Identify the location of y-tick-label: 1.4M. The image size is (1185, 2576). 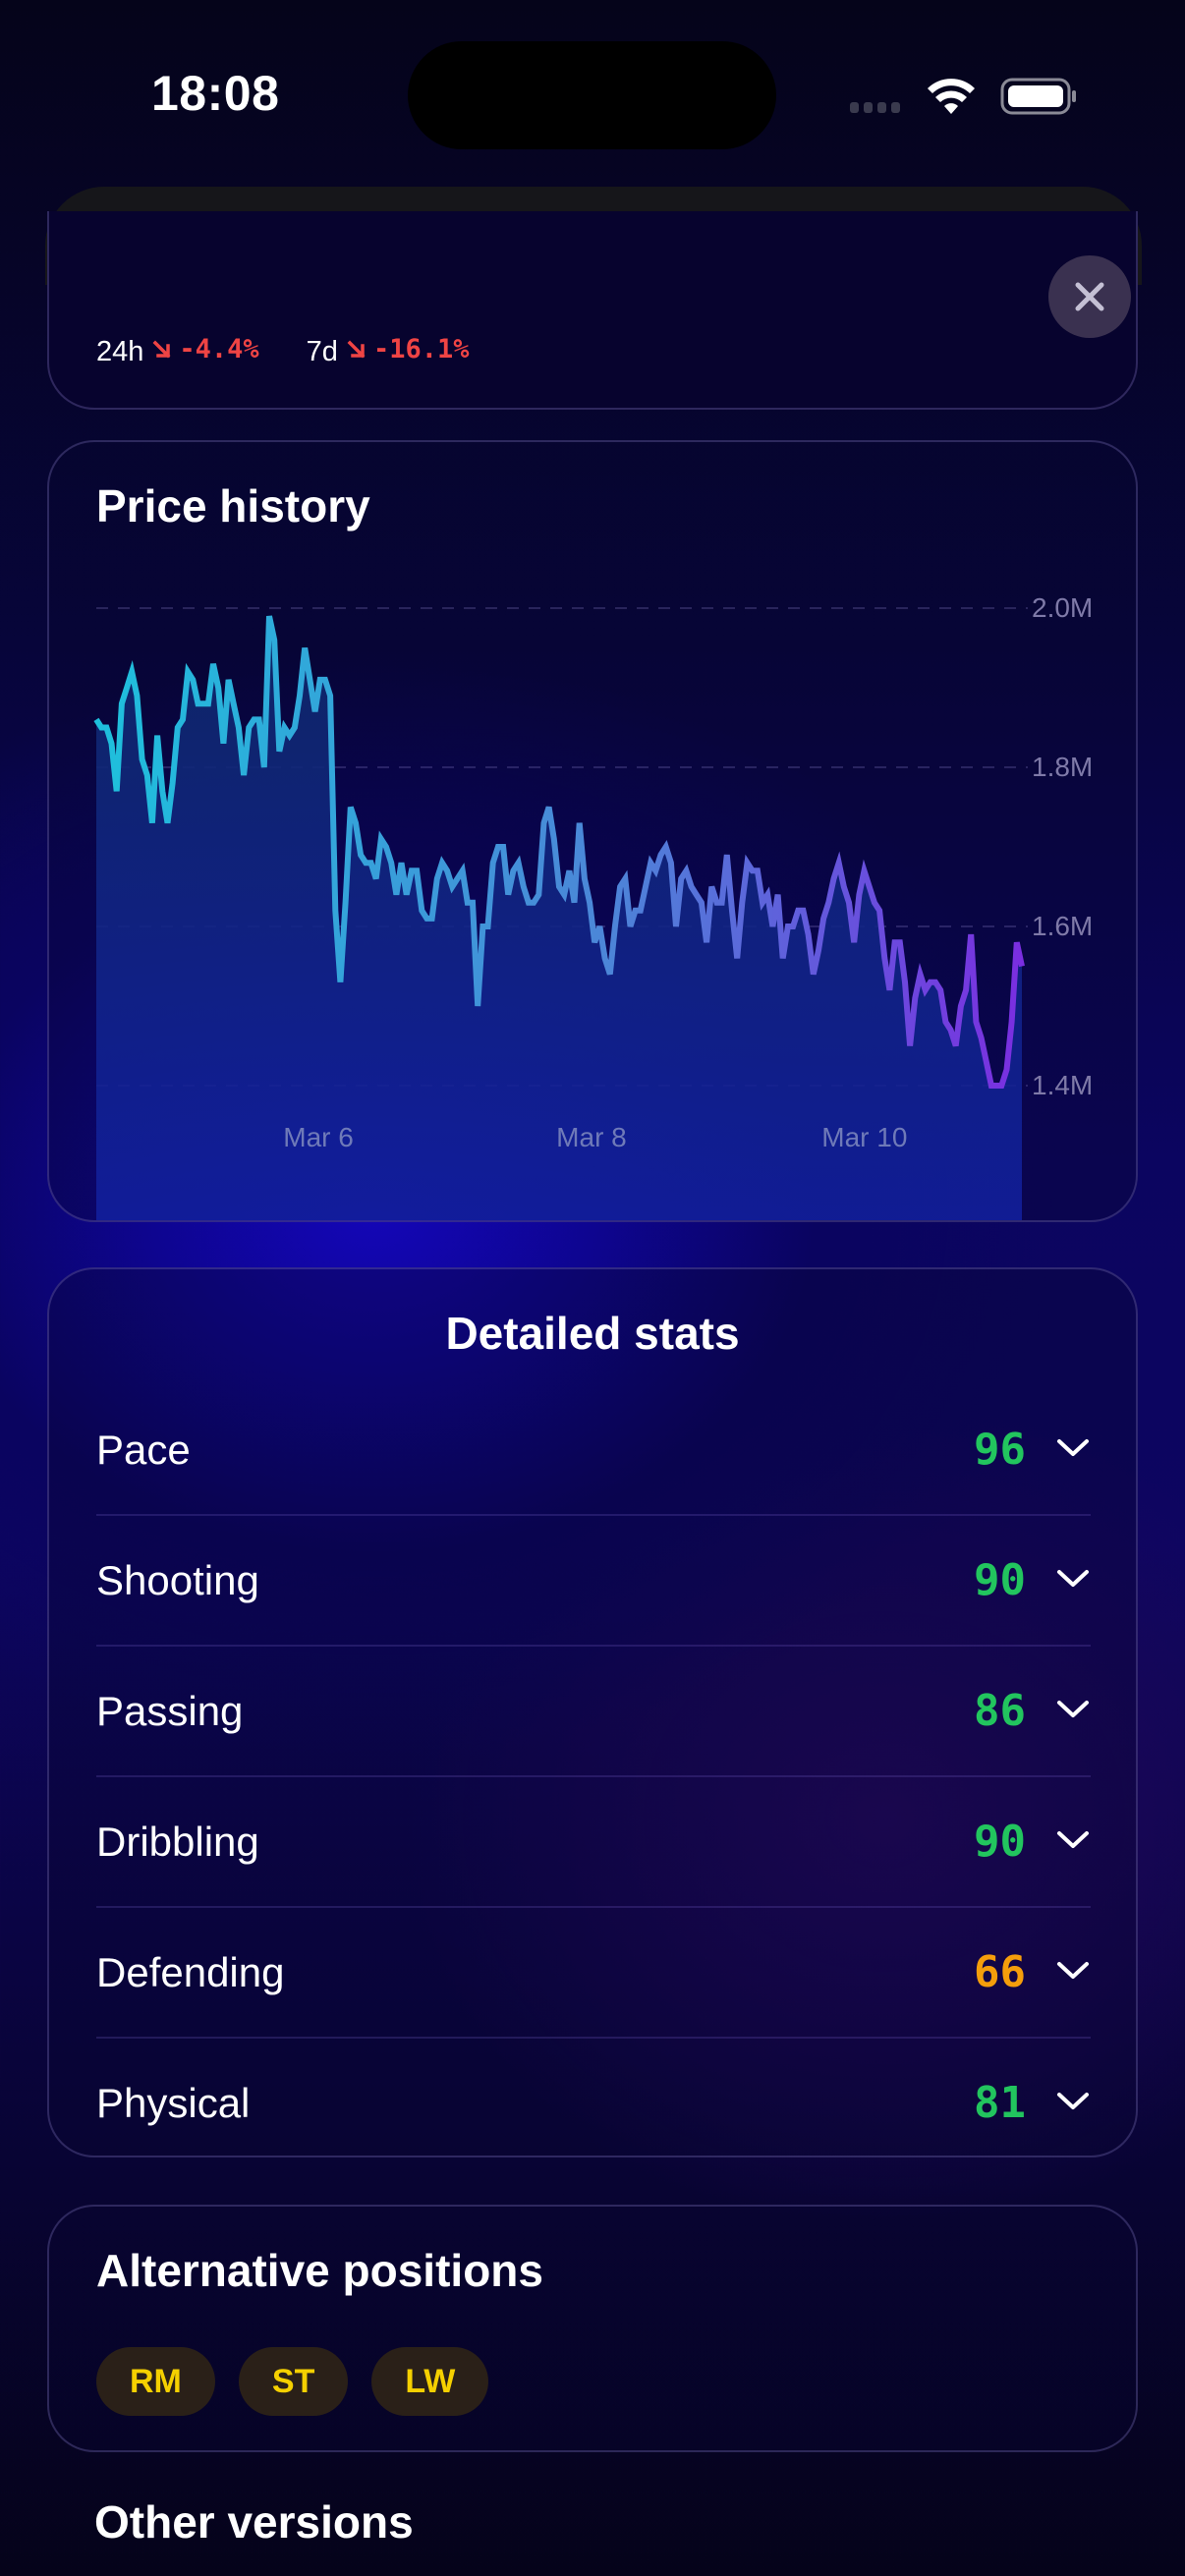
(1063, 1085).